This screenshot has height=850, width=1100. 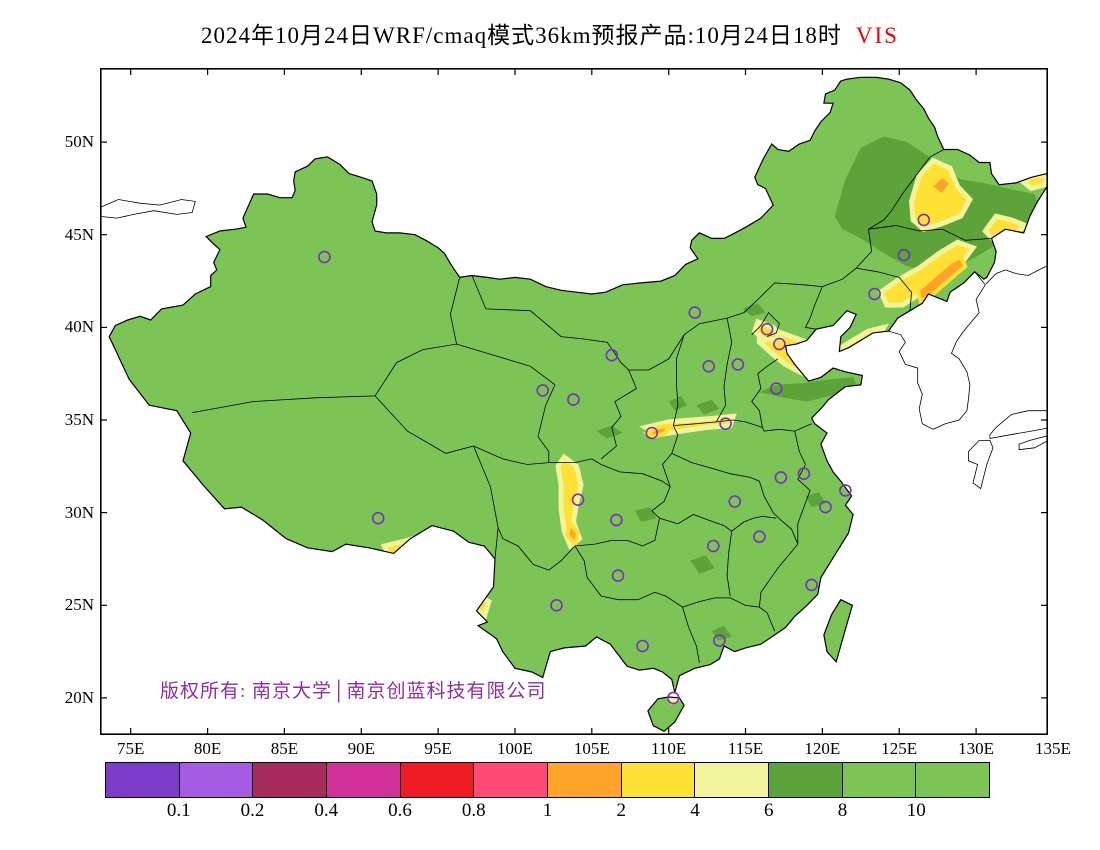 What do you see at coordinates (79, 327) in the screenshot?
I see `lat-tick-label: 40N` at bounding box center [79, 327].